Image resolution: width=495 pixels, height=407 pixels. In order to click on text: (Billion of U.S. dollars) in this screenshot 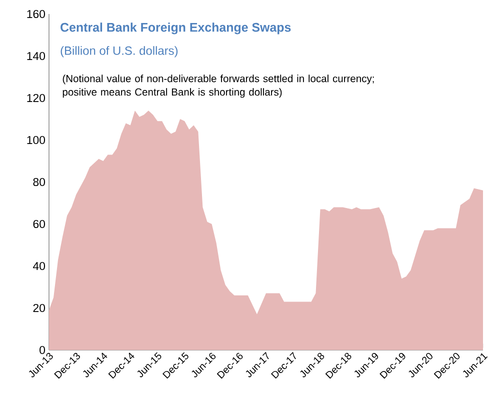, I will do `click(119, 52)`.